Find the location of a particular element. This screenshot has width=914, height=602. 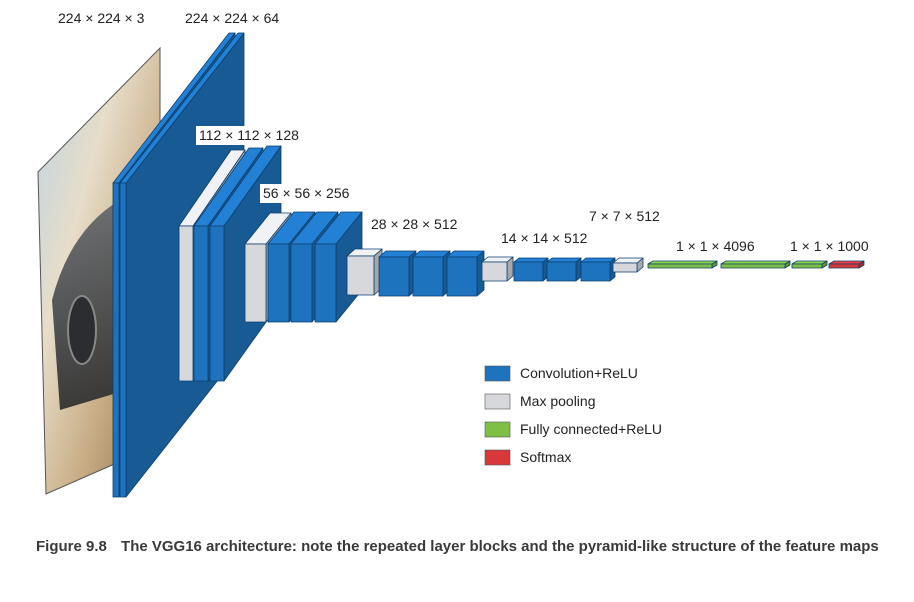

conv2-2-block-front is located at coordinates (217, 303).